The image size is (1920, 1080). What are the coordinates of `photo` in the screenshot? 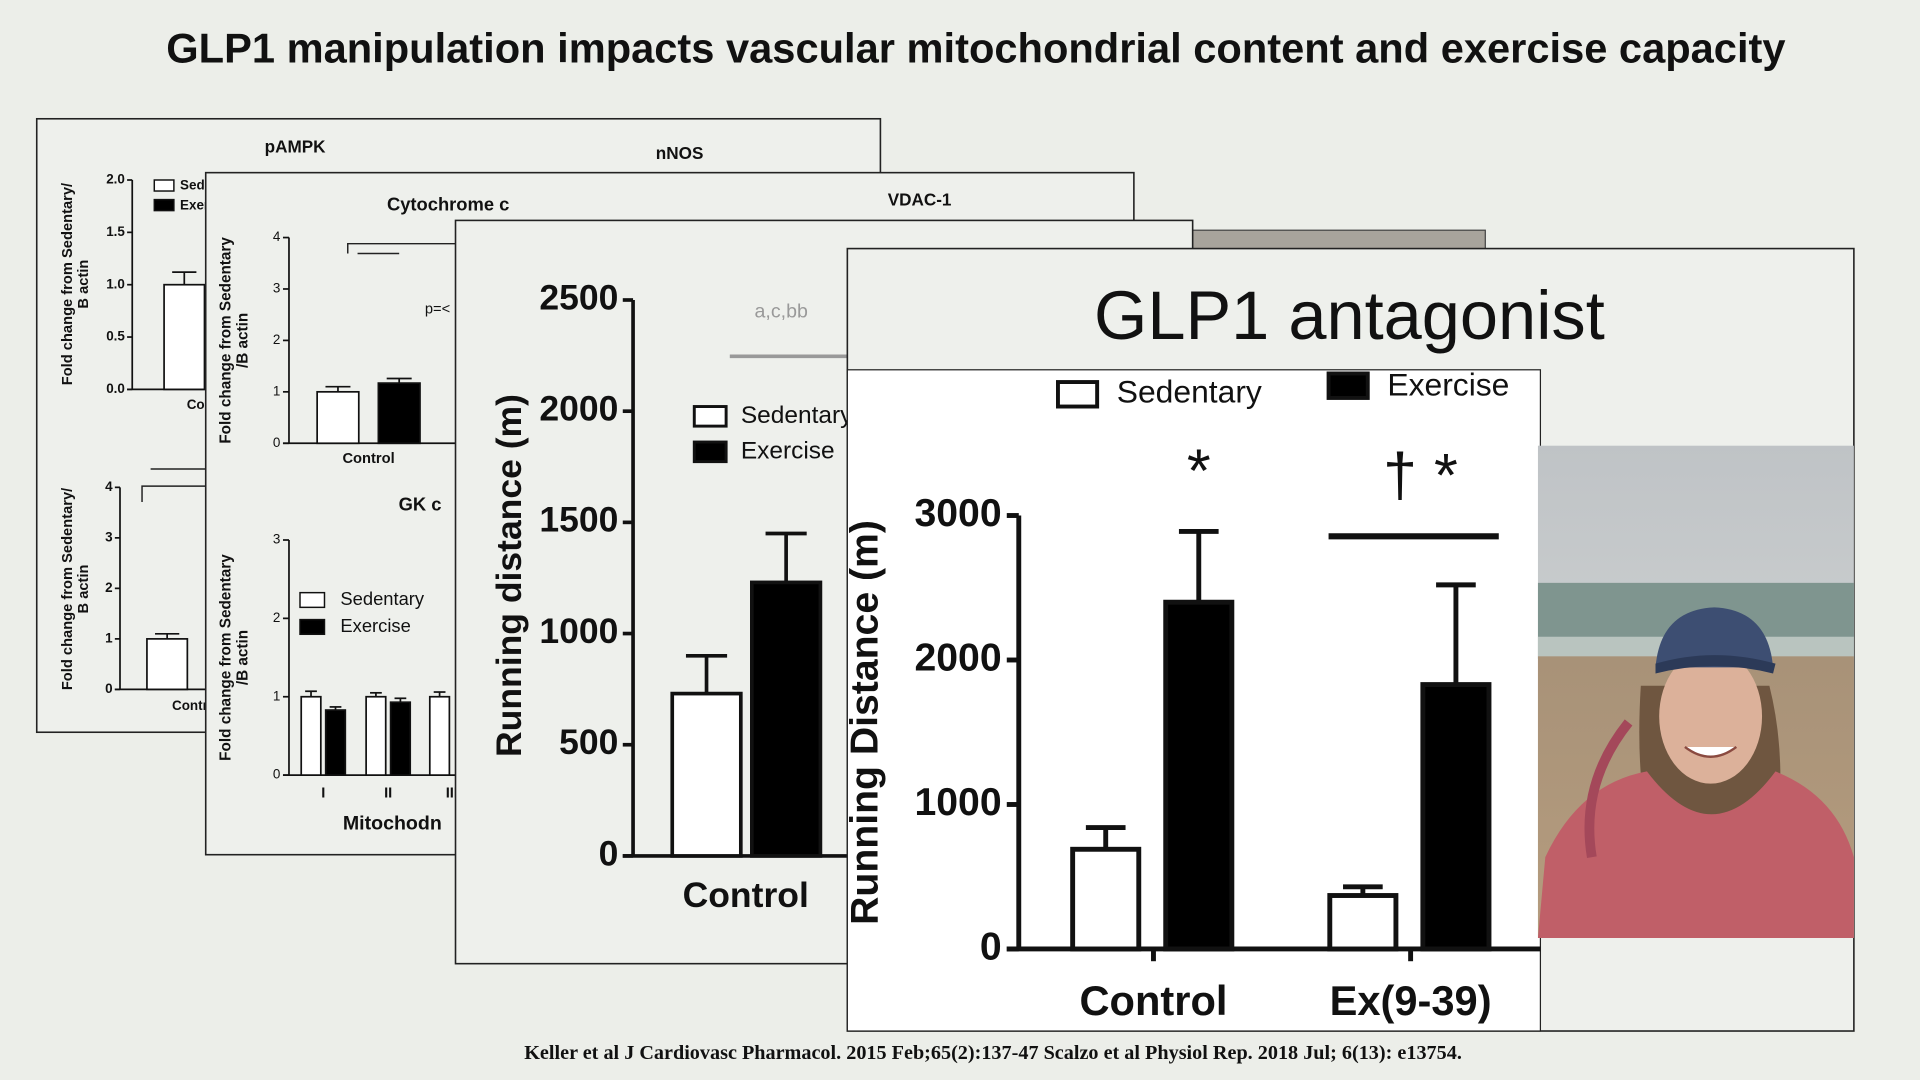 It's located at (1695, 691).